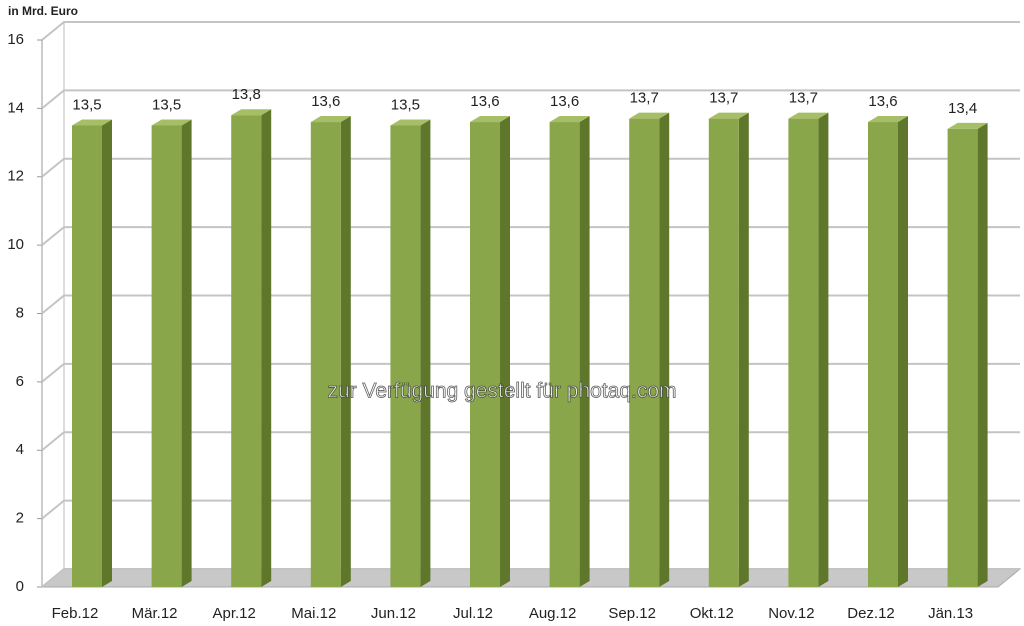  Describe the element at coordinates (20, 449) in the screenshot. I see `y-tick-label: 4` at that location.